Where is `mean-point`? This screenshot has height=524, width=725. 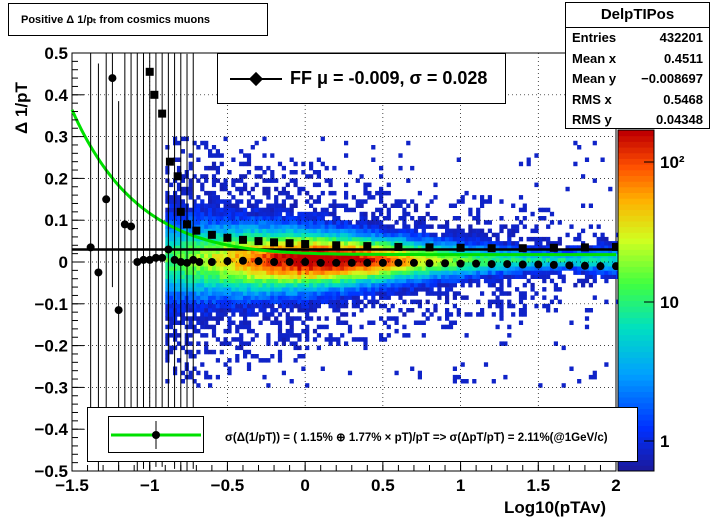 mean-point is located at coordinates (168, 249).